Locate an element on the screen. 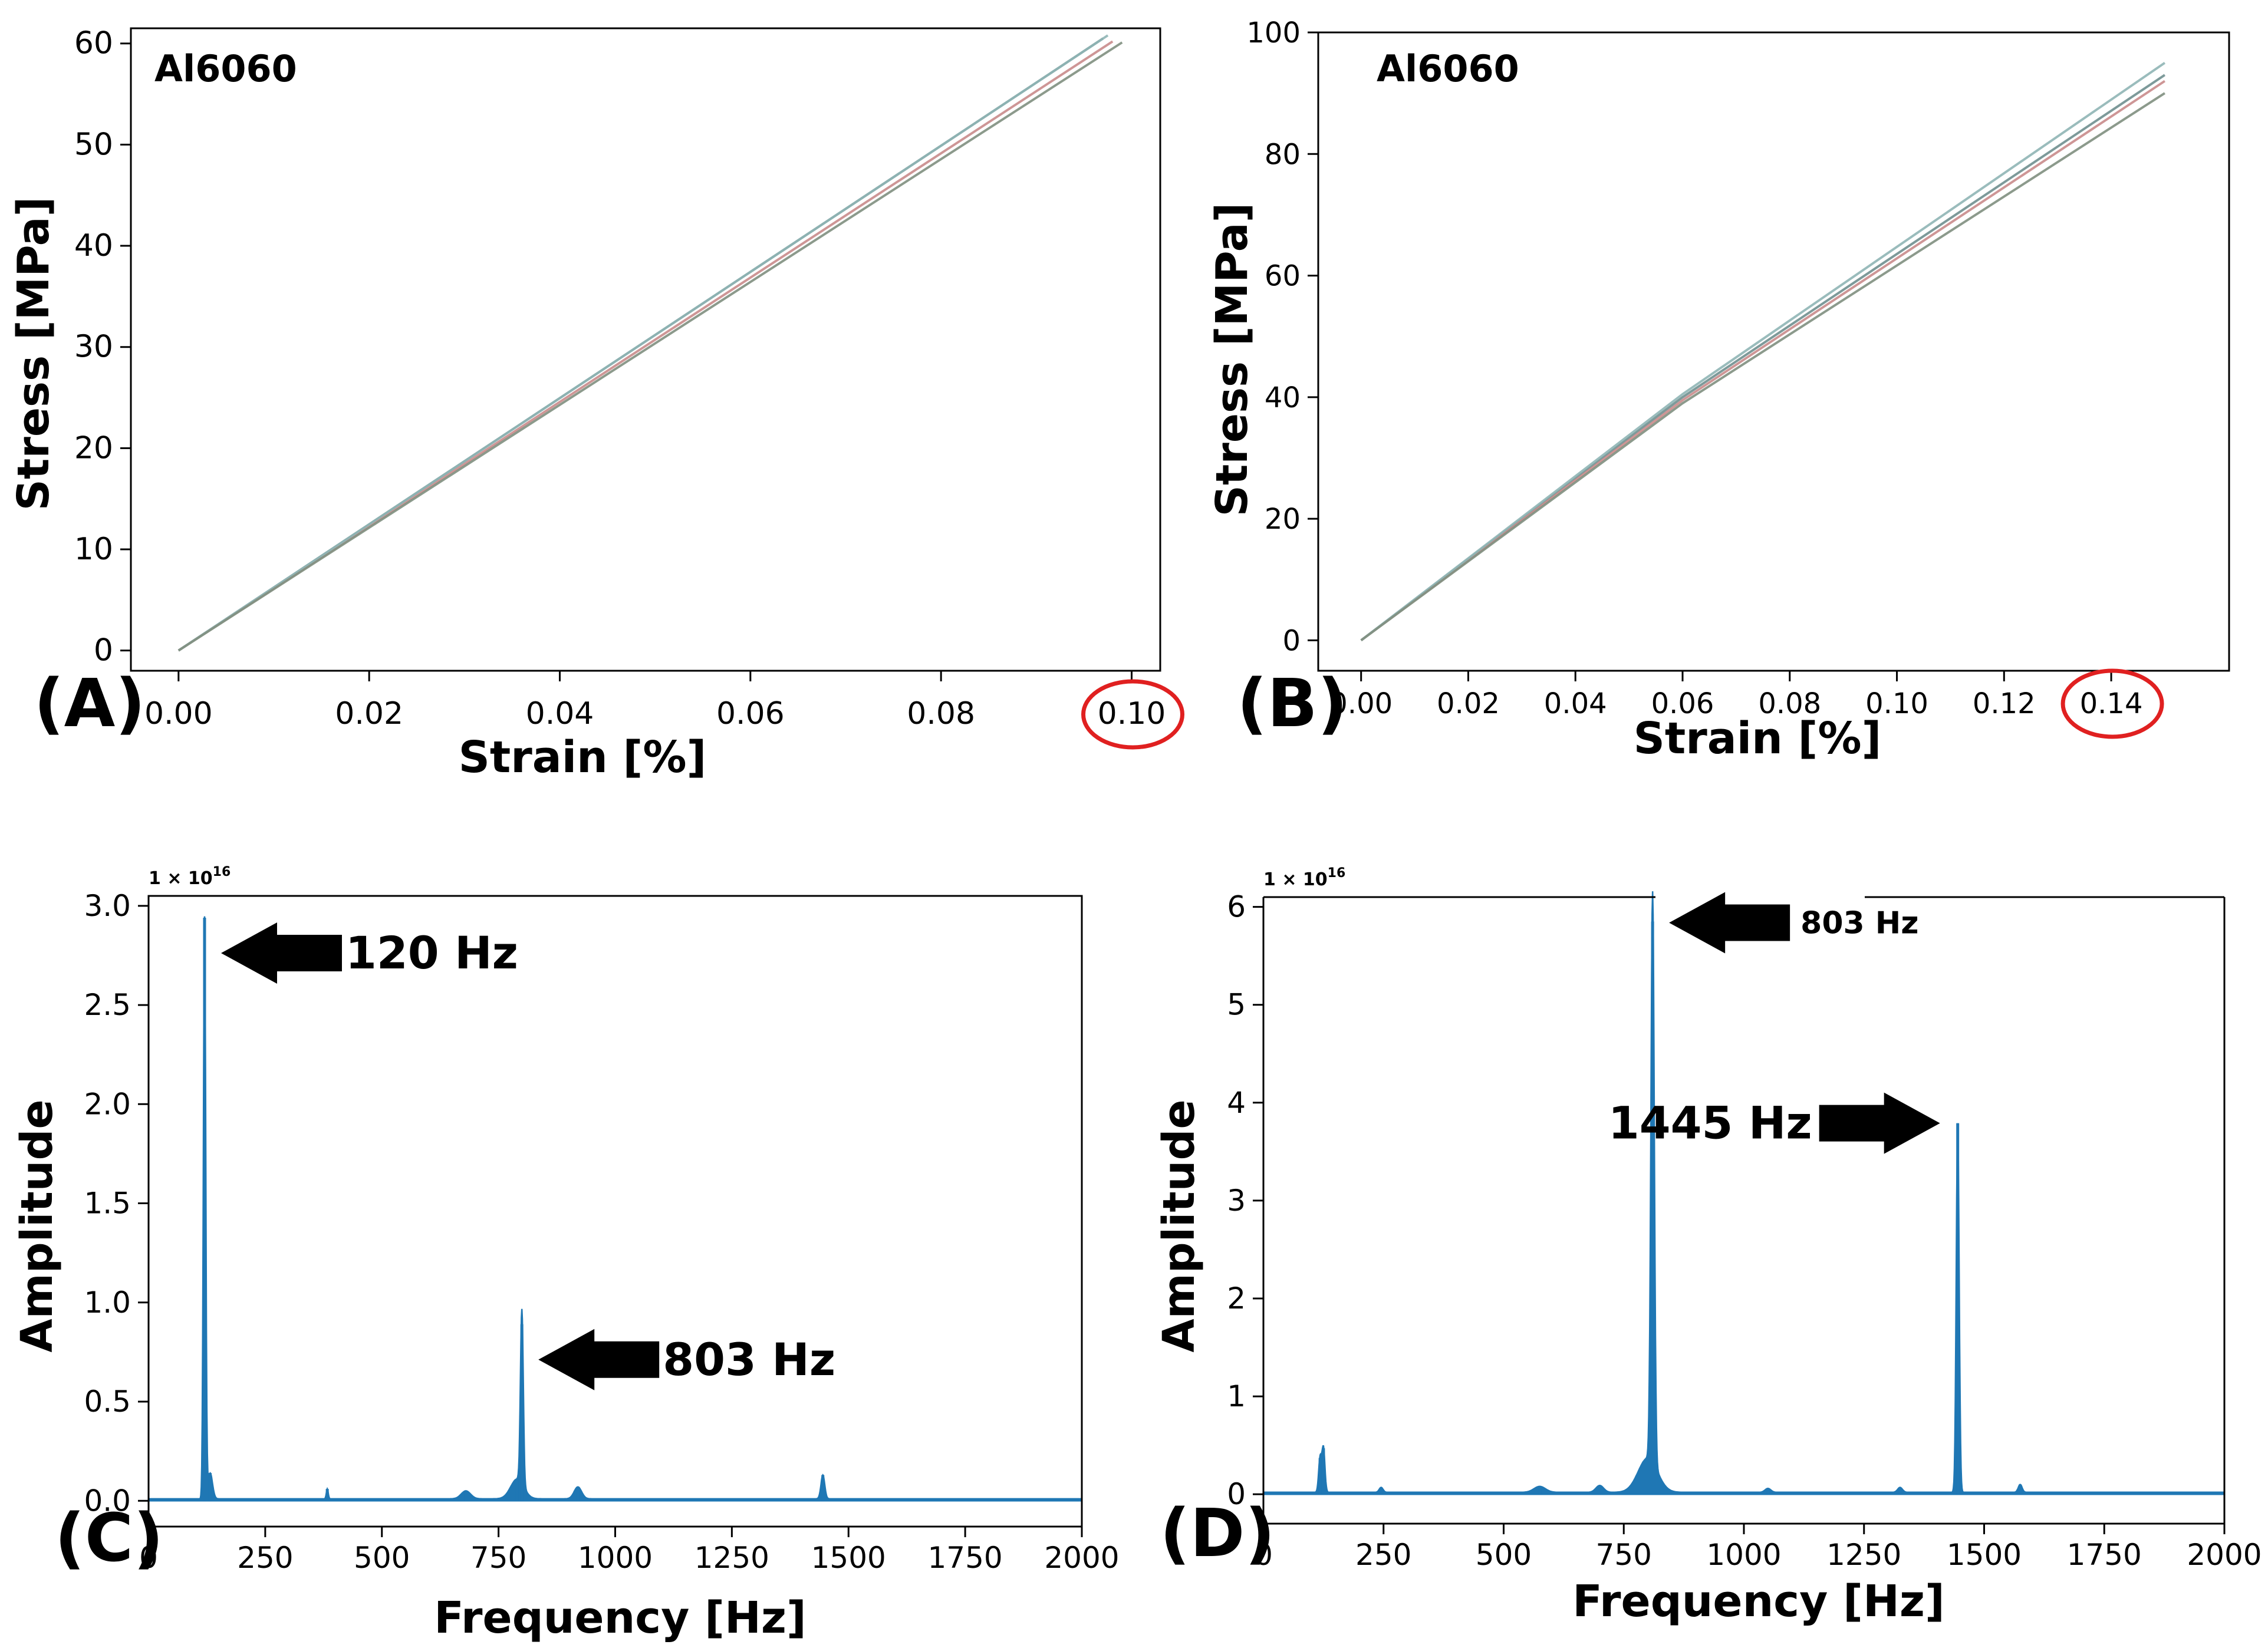 The width and height of the screenshot is (2268, 1648). panel-label: (D) is located at coordinates (1217, 1533).